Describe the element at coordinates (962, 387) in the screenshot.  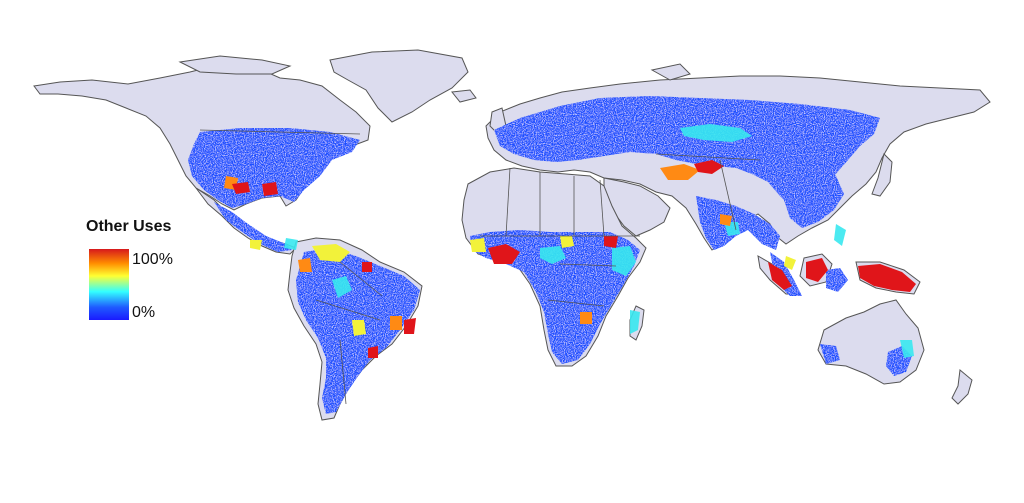
I see `new-zealand` at that location.